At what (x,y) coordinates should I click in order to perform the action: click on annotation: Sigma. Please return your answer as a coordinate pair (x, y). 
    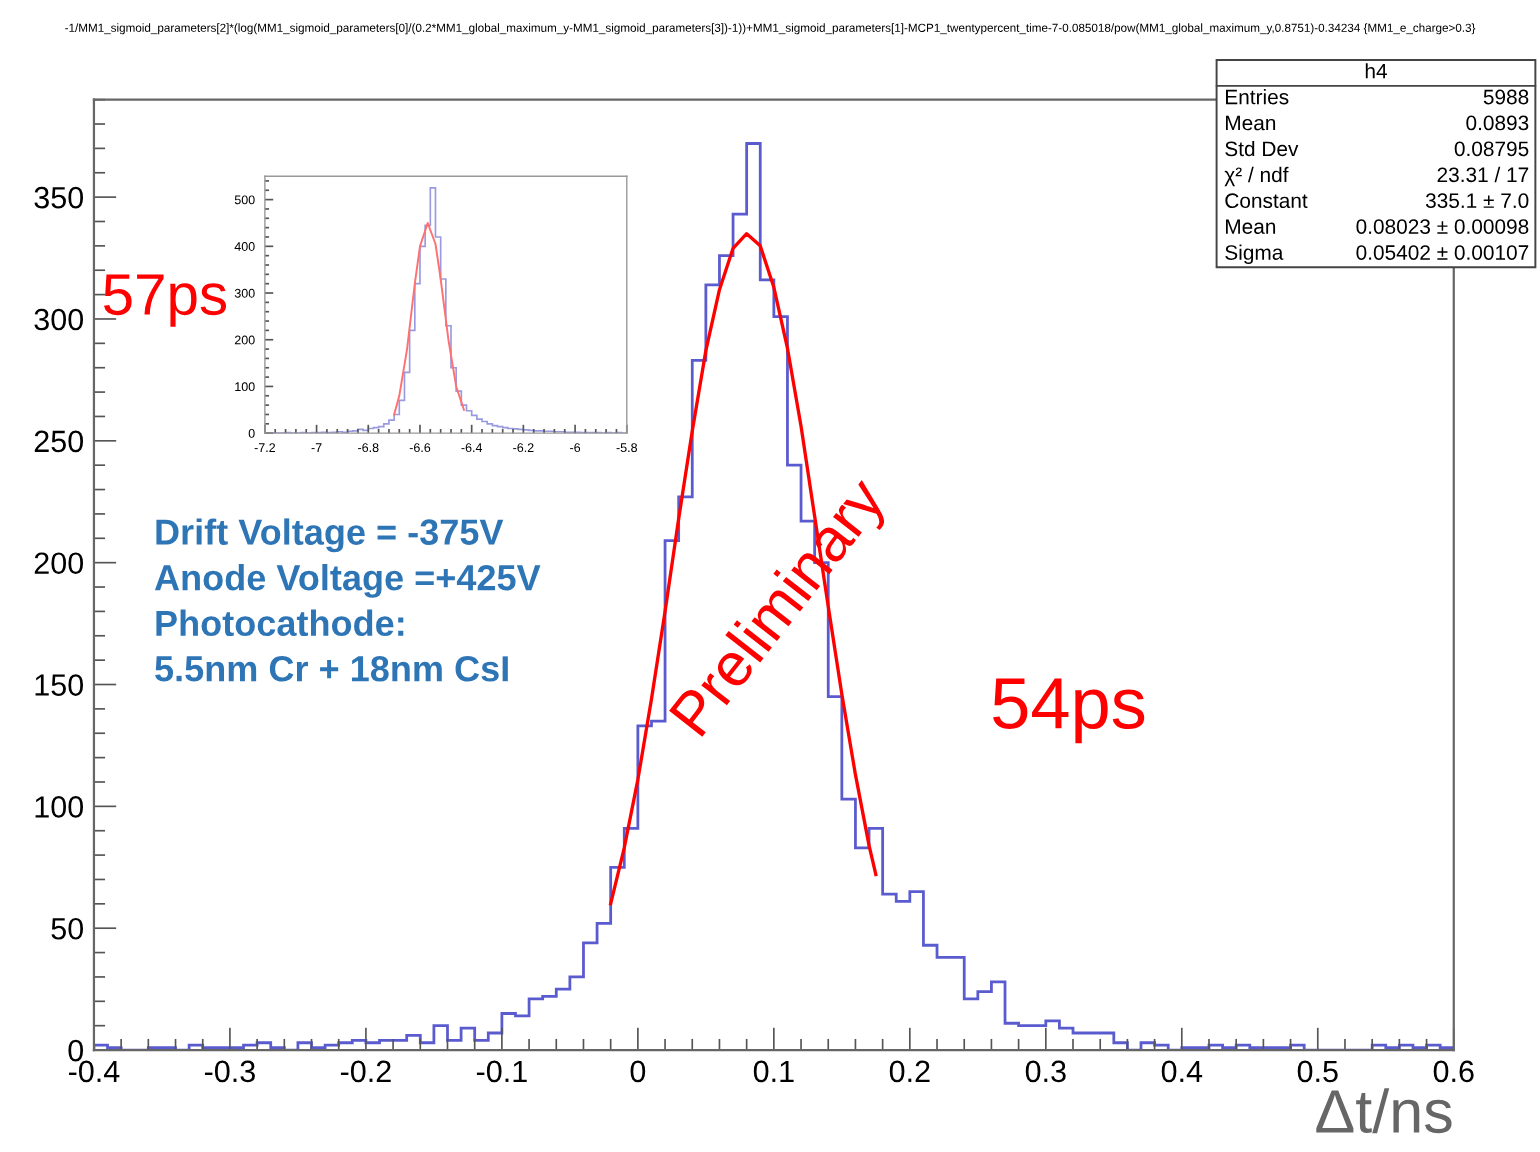
    Looking at the image, I should click on (1254, 254).